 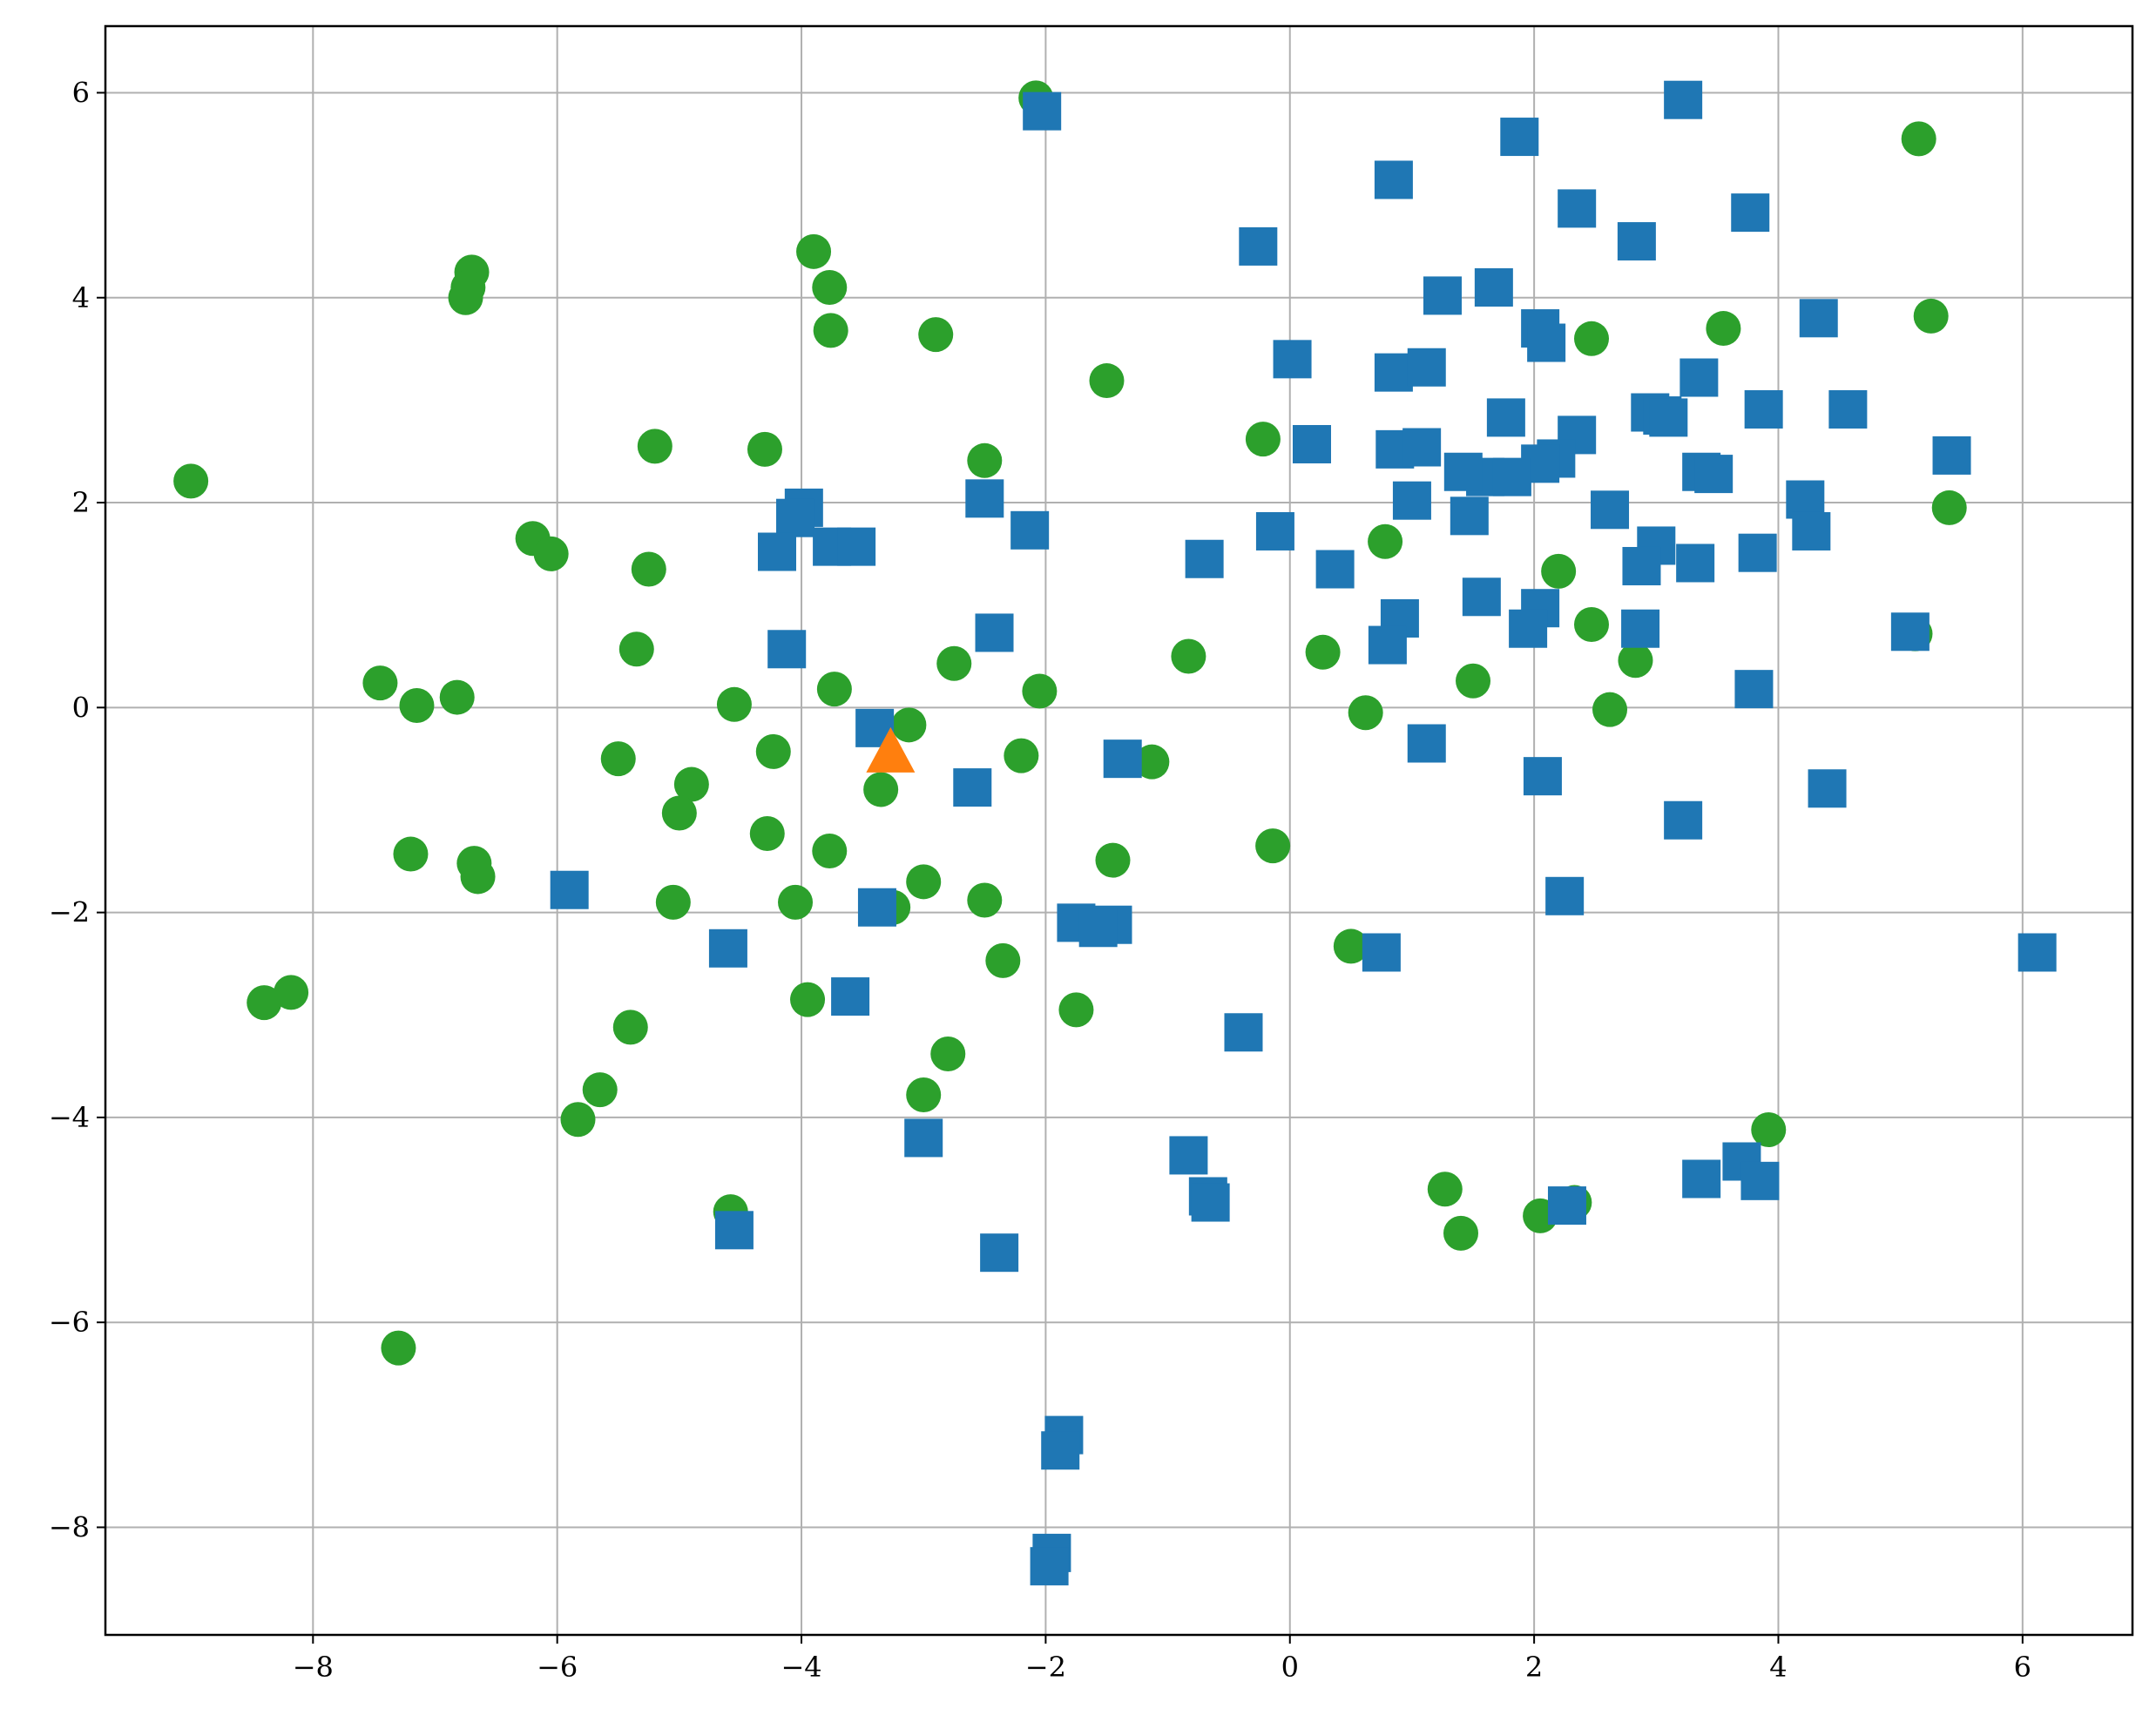 What do you see at coordinates (557, 1667) in the screenshot?
I see `x-tick-label: −6` at bounding box center [557, 1667].